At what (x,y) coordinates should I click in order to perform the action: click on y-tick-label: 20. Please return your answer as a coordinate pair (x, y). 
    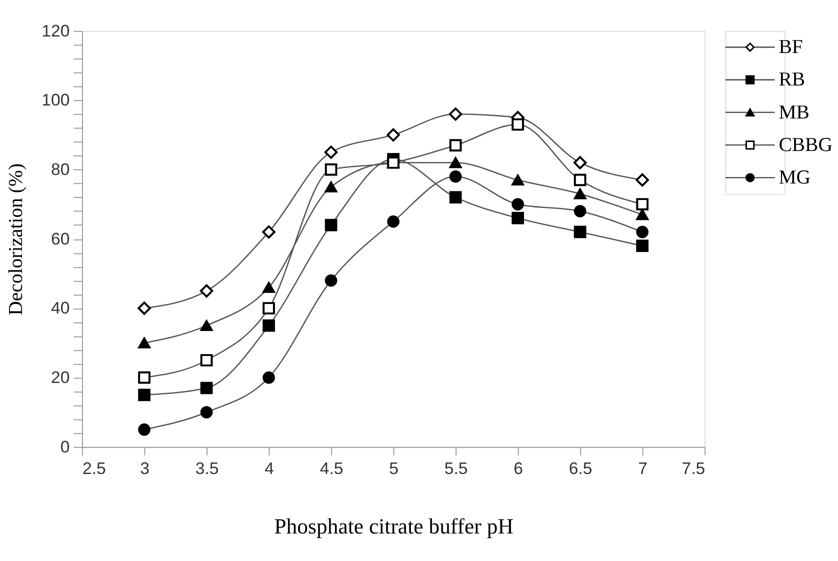
    Looking at the image, I should click on (60, 378).